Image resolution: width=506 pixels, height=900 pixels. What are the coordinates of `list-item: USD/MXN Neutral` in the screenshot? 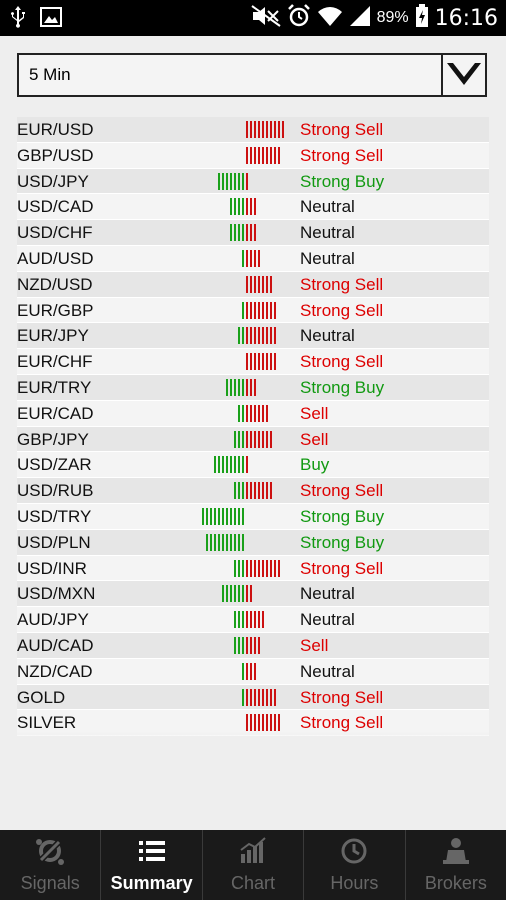 It's located at (253, 594).